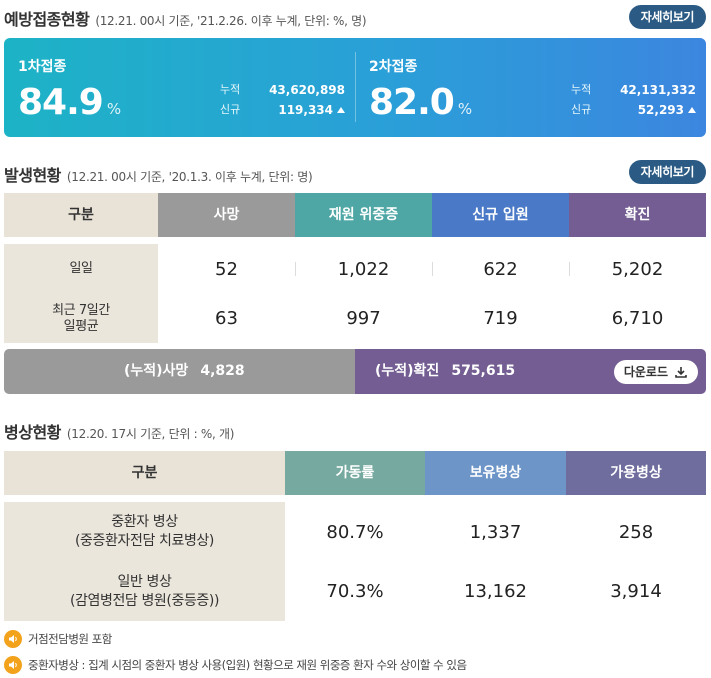 The width and height of the screenshot is (711, 678). I want to click on occurrence-table-header: 구분 사망 재원 위중증 신규 입원 확진, so click(355, 215).